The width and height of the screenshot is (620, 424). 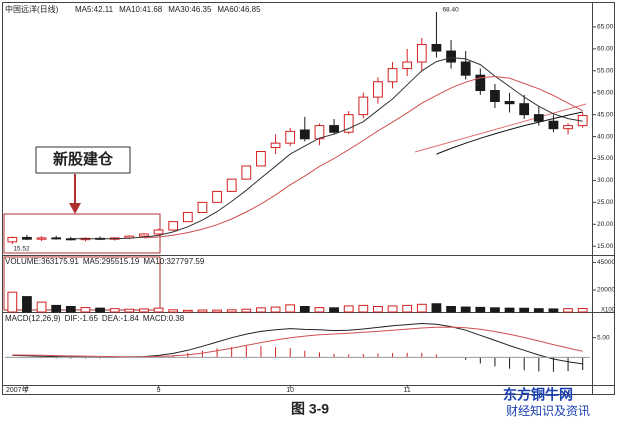 I want to click on x-tick-label: 10, so click(x=290, y=390).